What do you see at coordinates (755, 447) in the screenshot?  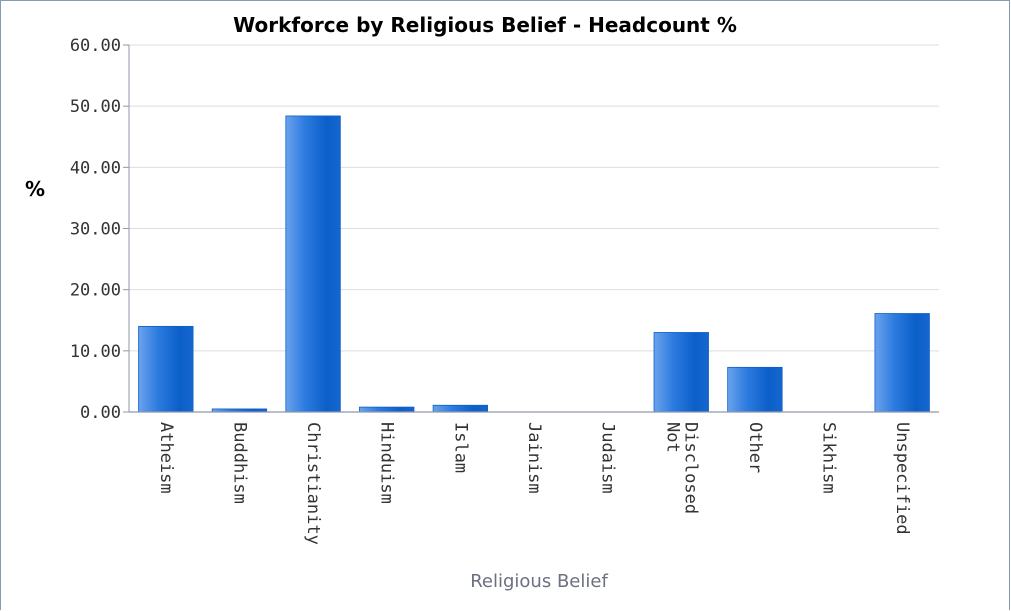 I see `x-tick-label: Other` at bounding box center [755, 447].